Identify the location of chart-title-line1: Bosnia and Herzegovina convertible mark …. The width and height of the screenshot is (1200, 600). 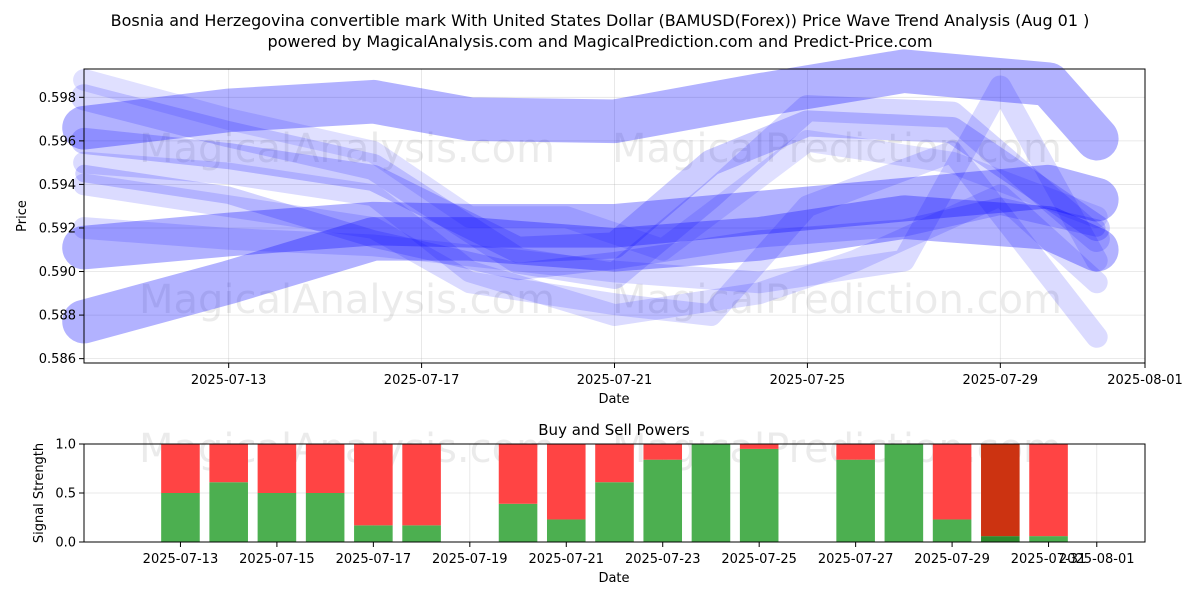
(600, 20).